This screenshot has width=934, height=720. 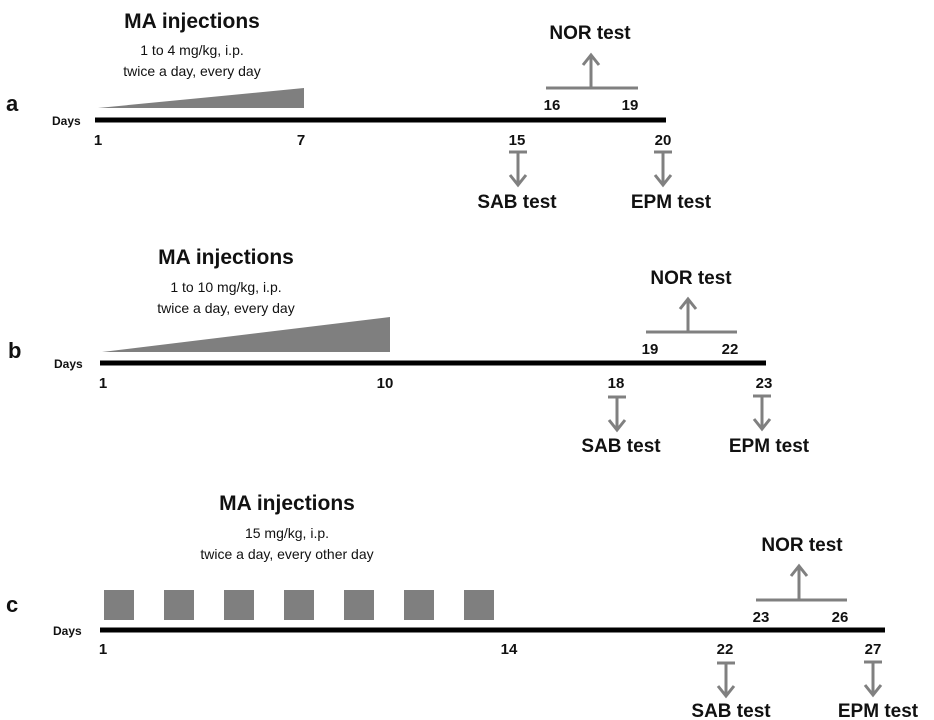 What do you see at coordinates (725, 649) in the screenshot?
I see `panel-c-sab-day: 22` at bounding box center [725, 649].